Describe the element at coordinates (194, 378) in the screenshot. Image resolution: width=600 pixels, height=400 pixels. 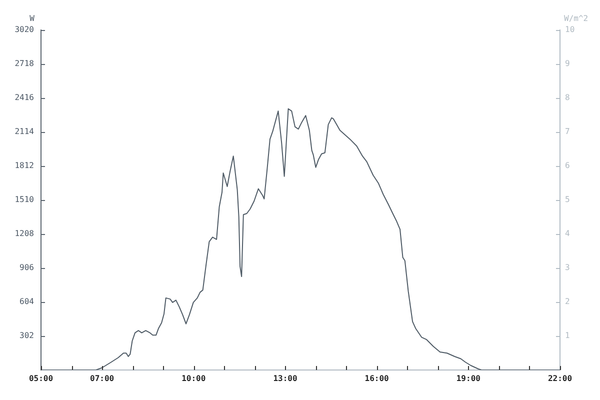
I see `x-tick-label: 10:00` at that location.